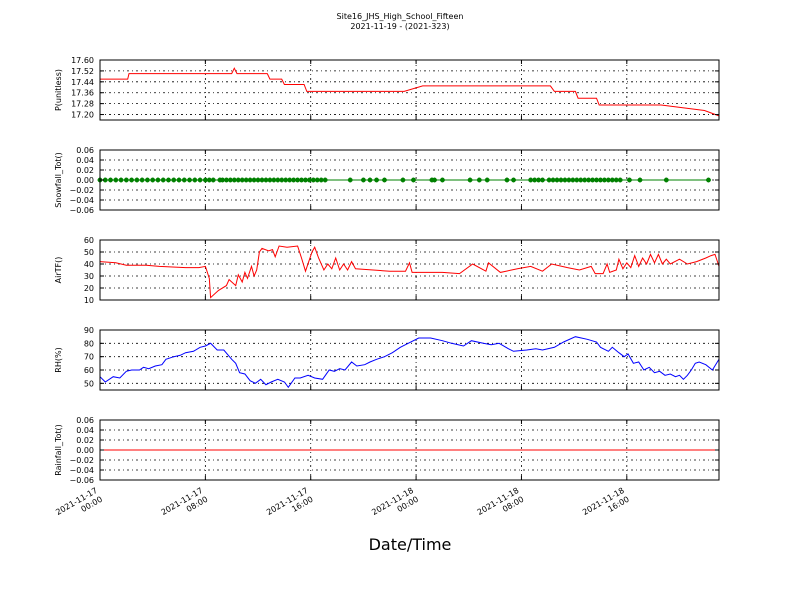 Image resolution: width=800 pixels, height=600 pixels. I want to click on panel-1-ytick-label-3: 17.36, so click(82, 93).